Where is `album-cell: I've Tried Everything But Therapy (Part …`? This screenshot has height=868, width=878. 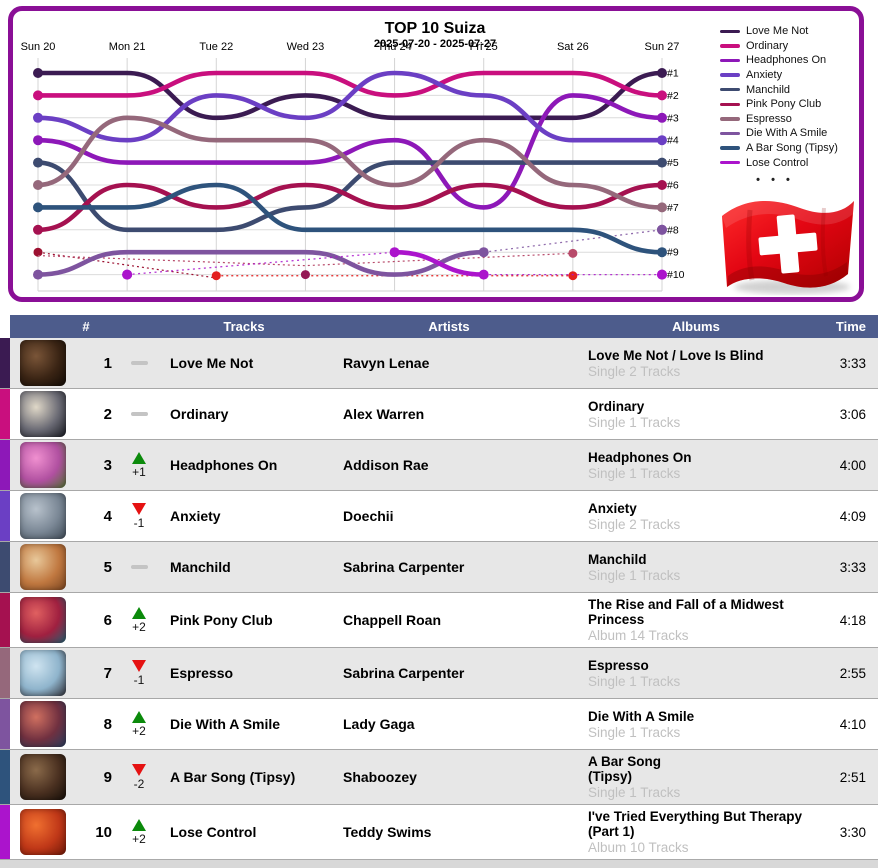
album-cell: I've Tried Everything But Therapy (Part … is located at coordinates (696, 832).